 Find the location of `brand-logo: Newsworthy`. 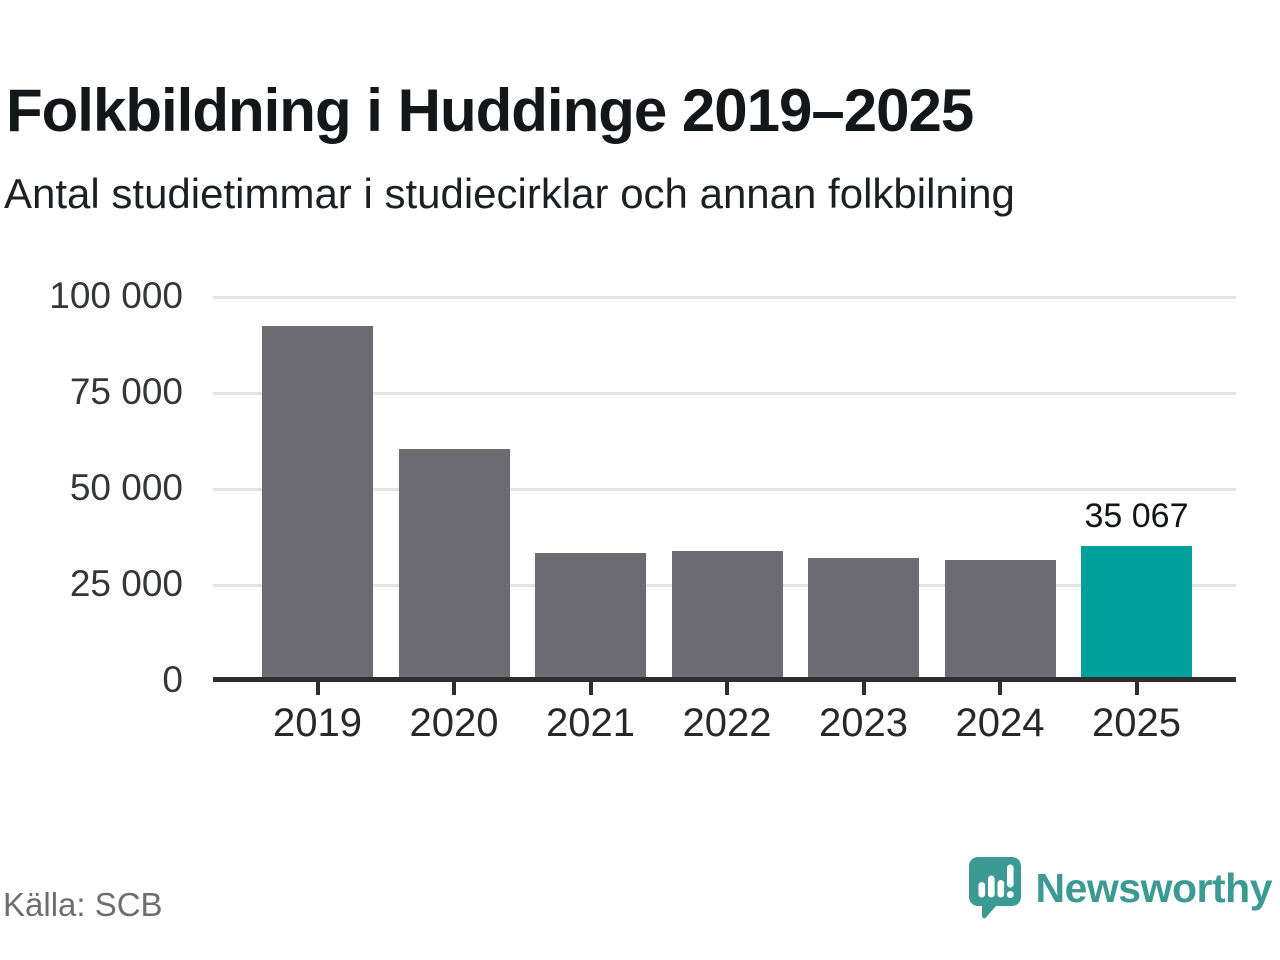

brand-logo: Newsworthy is located at coordinates (1120, 888).